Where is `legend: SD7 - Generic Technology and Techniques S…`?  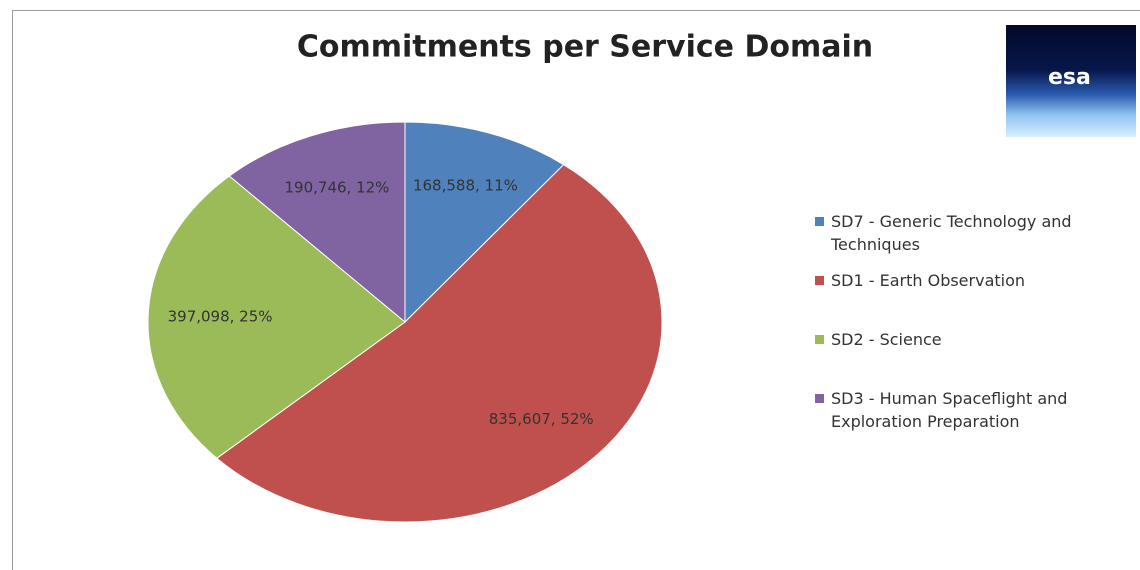 legend: SD7 - Generic Technology and Techniques S… is located at coordinates (975, 328).